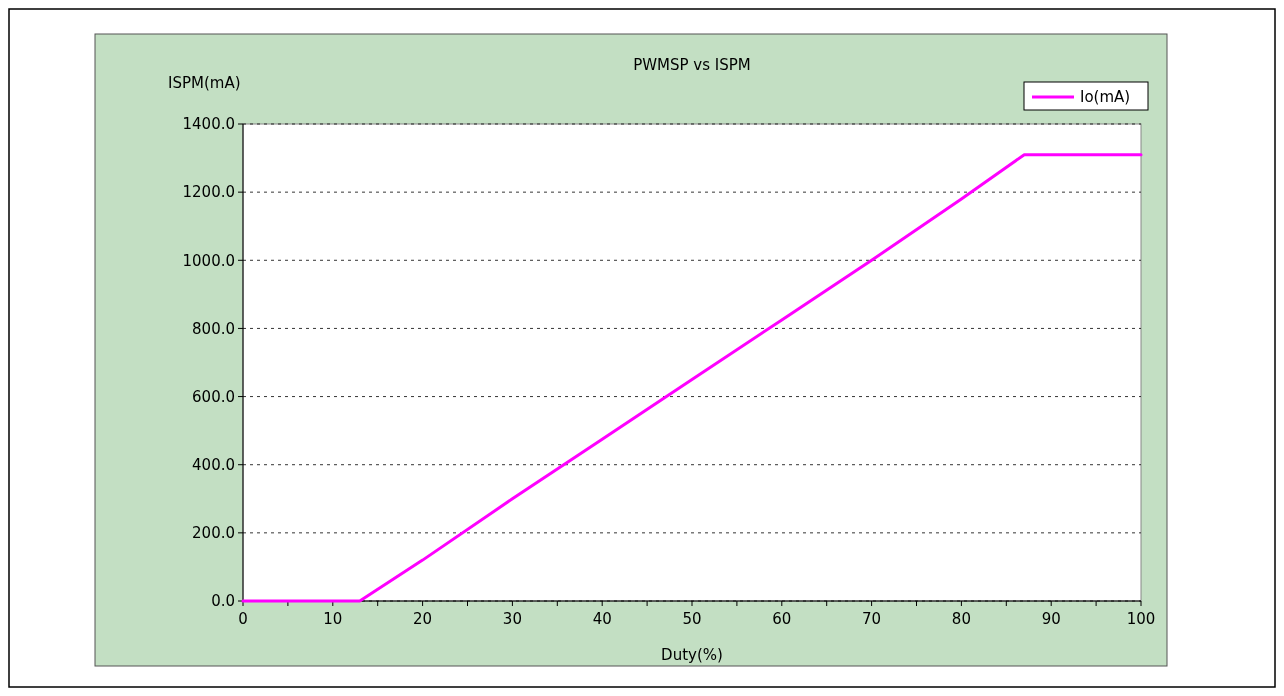 The width and height of the screenshot is (1284, 696). What do you see at coordinates (213, 396) in the screenshot?
I see `y-tick-label: 600.0` at bounding box center [213, 396].